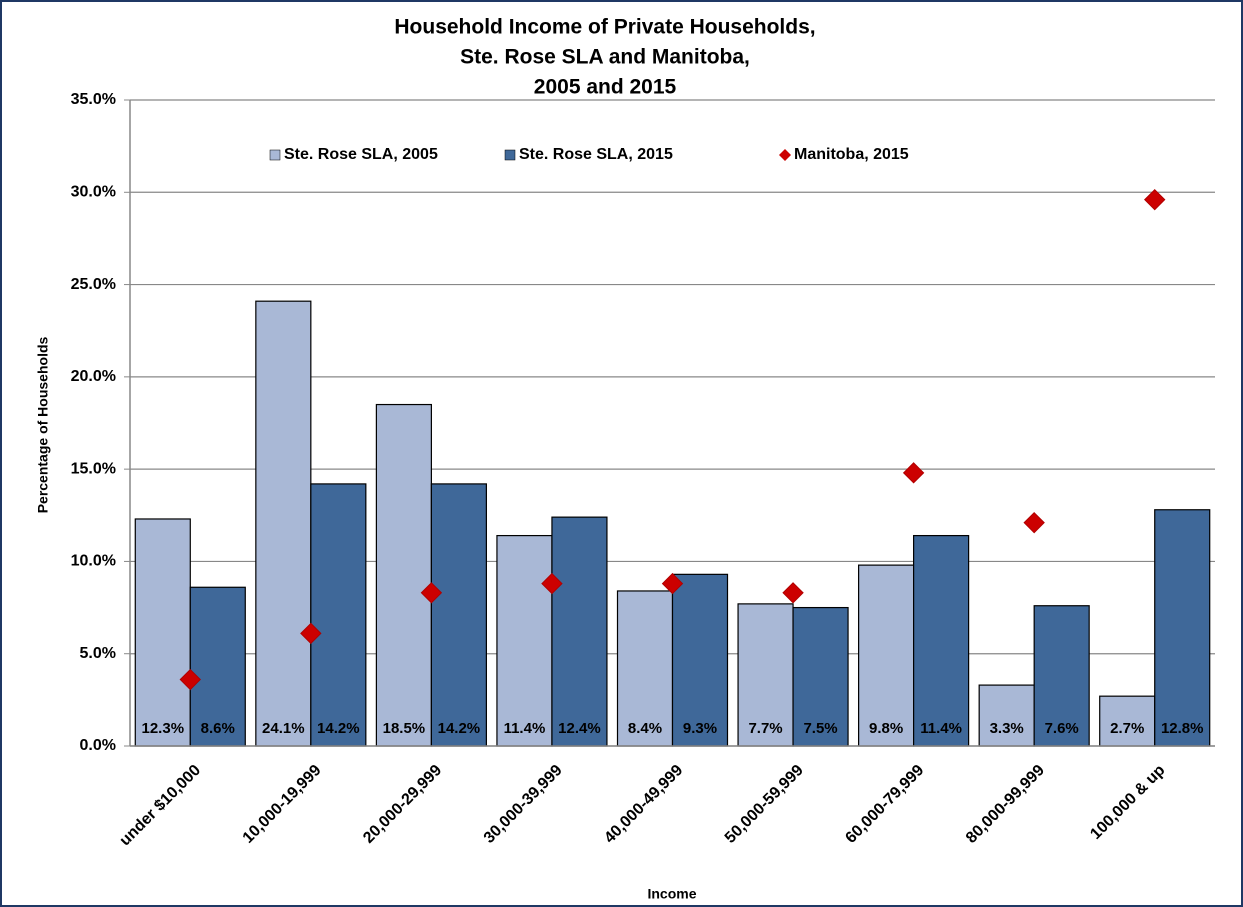 This screenshot has width=1243, height=907. What do you see at coordinates (98, 745) in the screenshot?
I see `y-tick-label: 0.0%` at bounding box center [98, 745].